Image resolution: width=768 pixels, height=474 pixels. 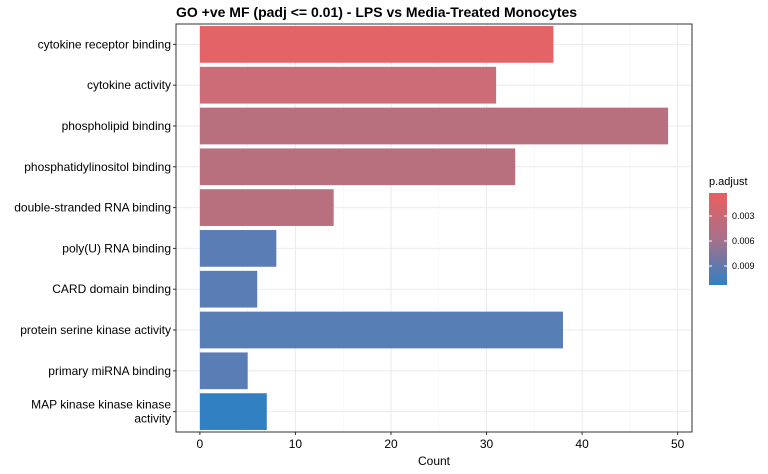 I want to click on x-tick-label: 40, so click(x=582, y=444).